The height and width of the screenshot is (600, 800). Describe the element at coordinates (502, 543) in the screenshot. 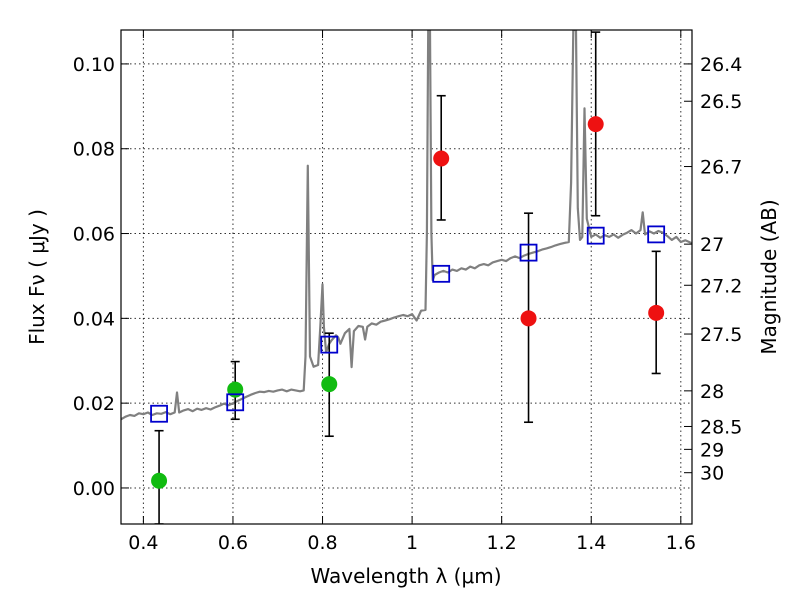

I see `x-tick-label: 1.2` at that location.